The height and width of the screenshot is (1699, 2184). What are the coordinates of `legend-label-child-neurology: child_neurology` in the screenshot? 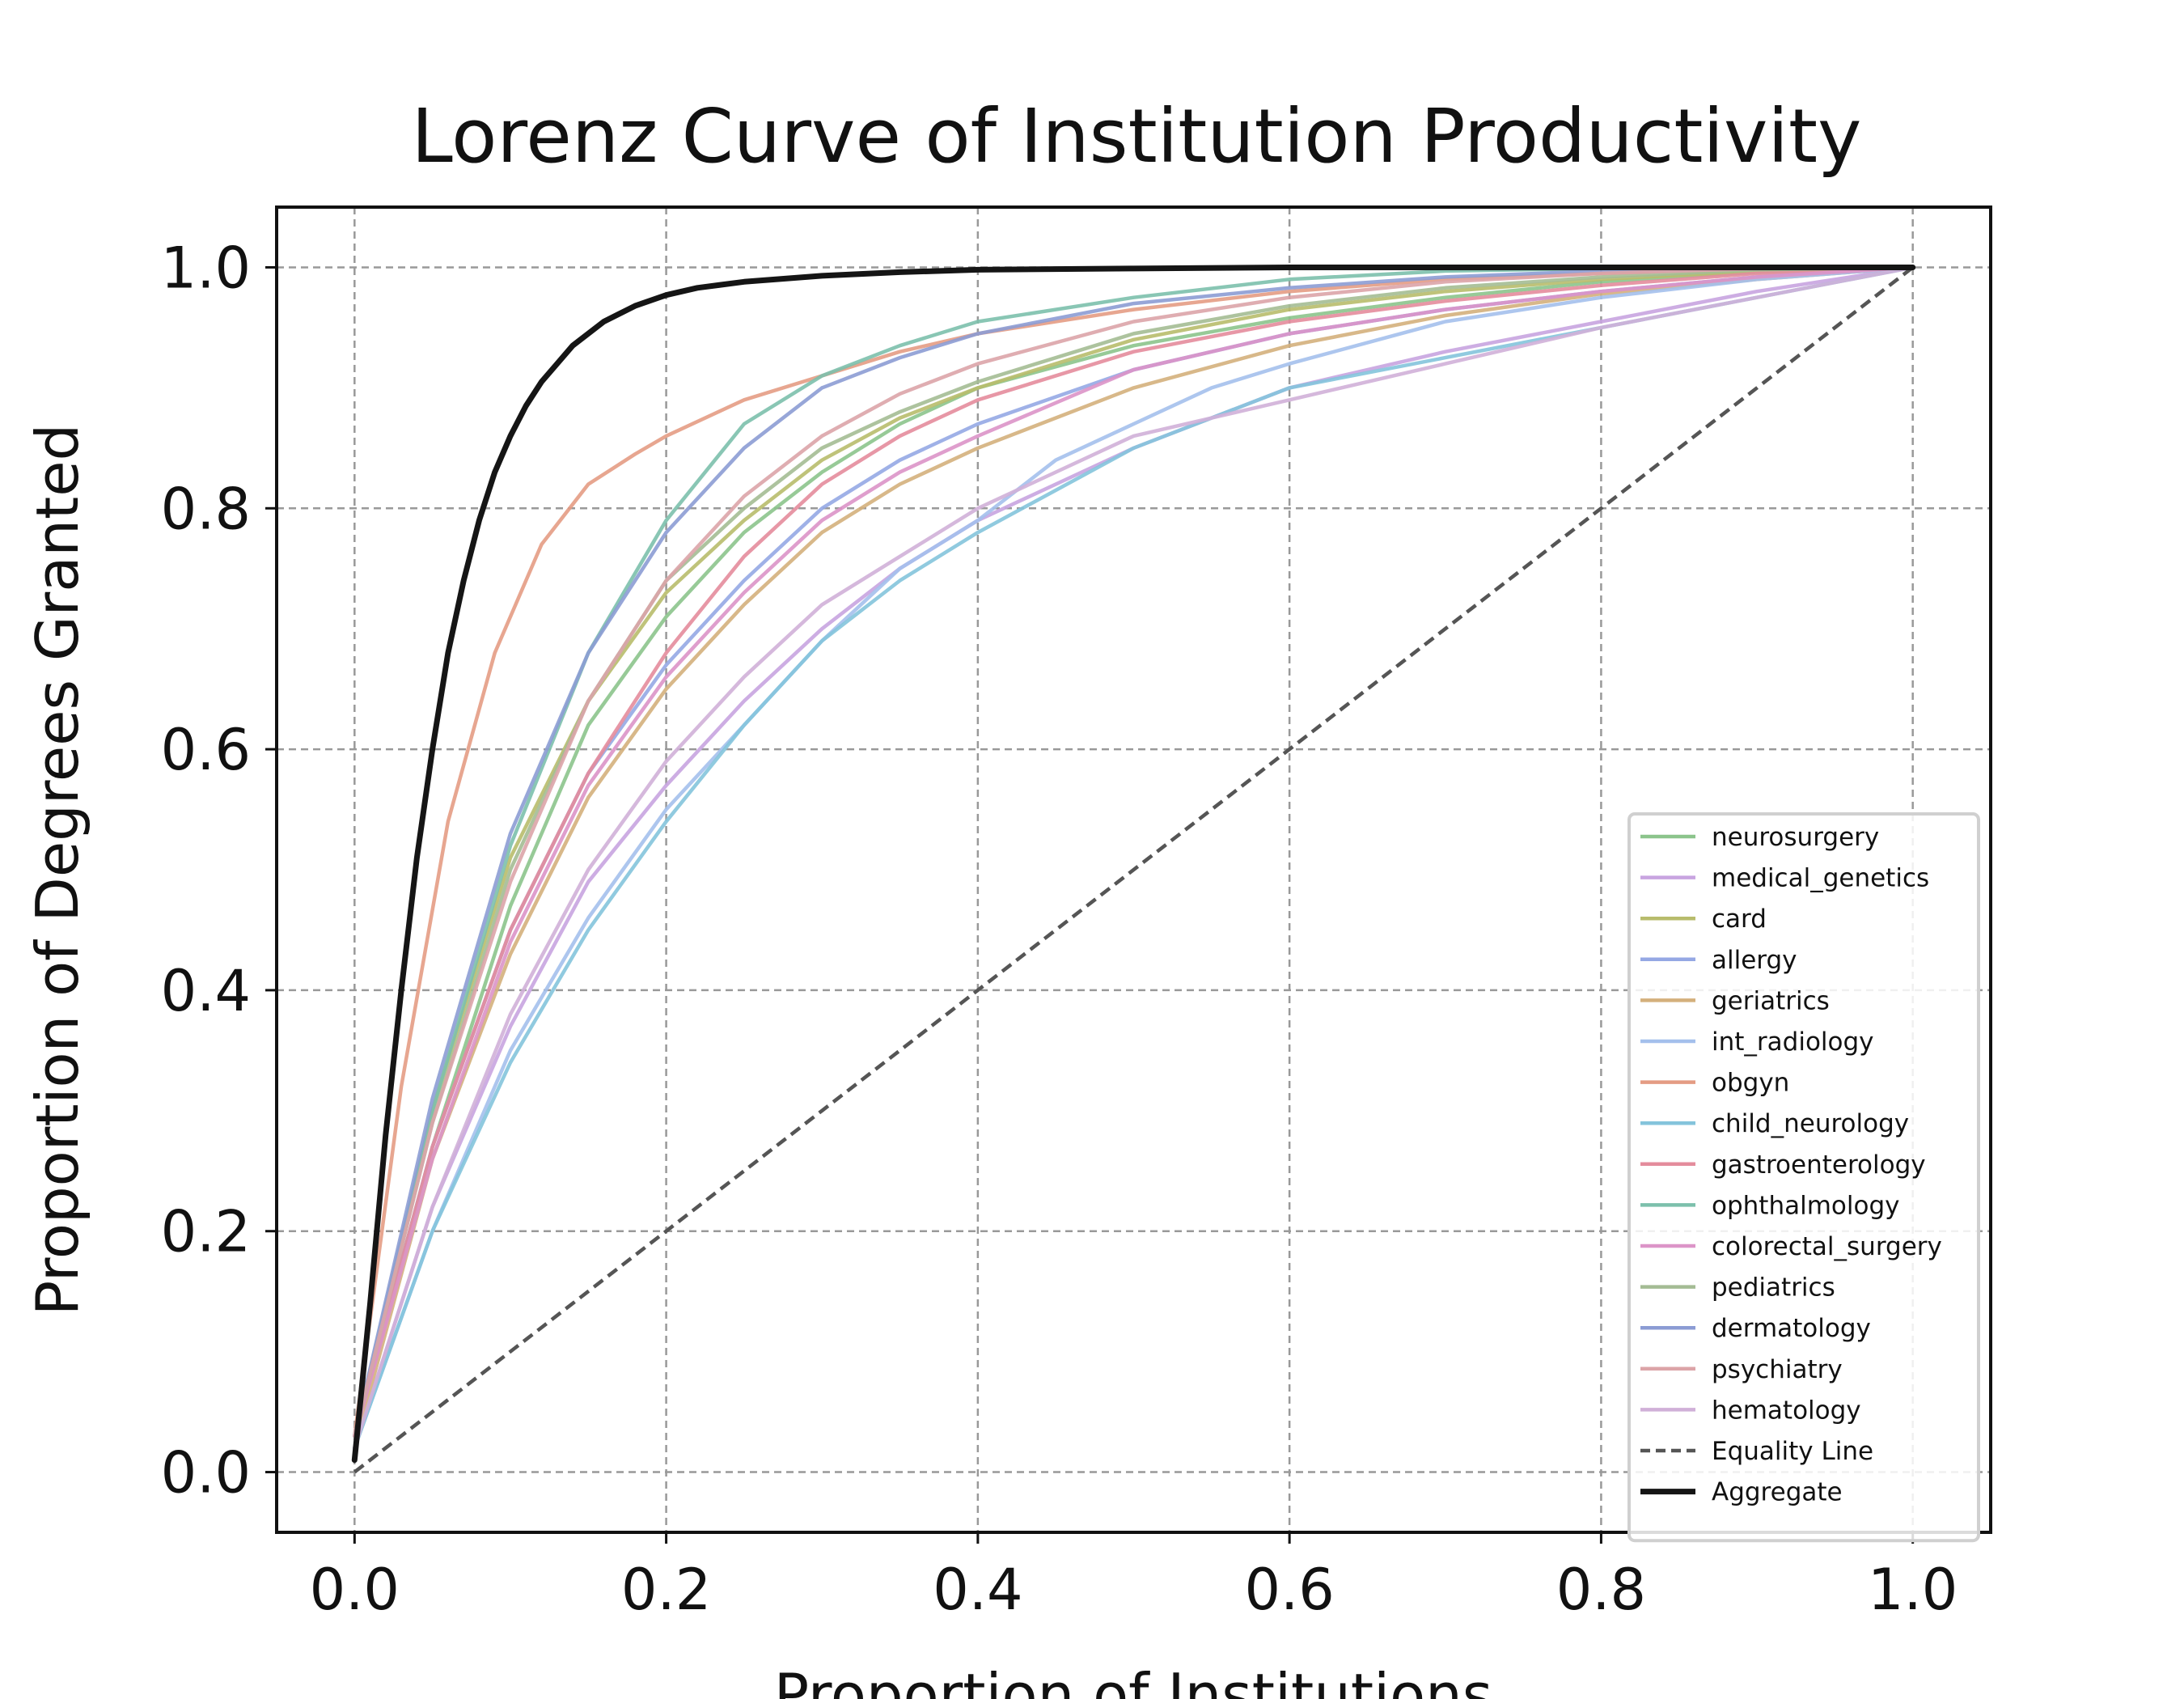 It's located at (1810, 1123).